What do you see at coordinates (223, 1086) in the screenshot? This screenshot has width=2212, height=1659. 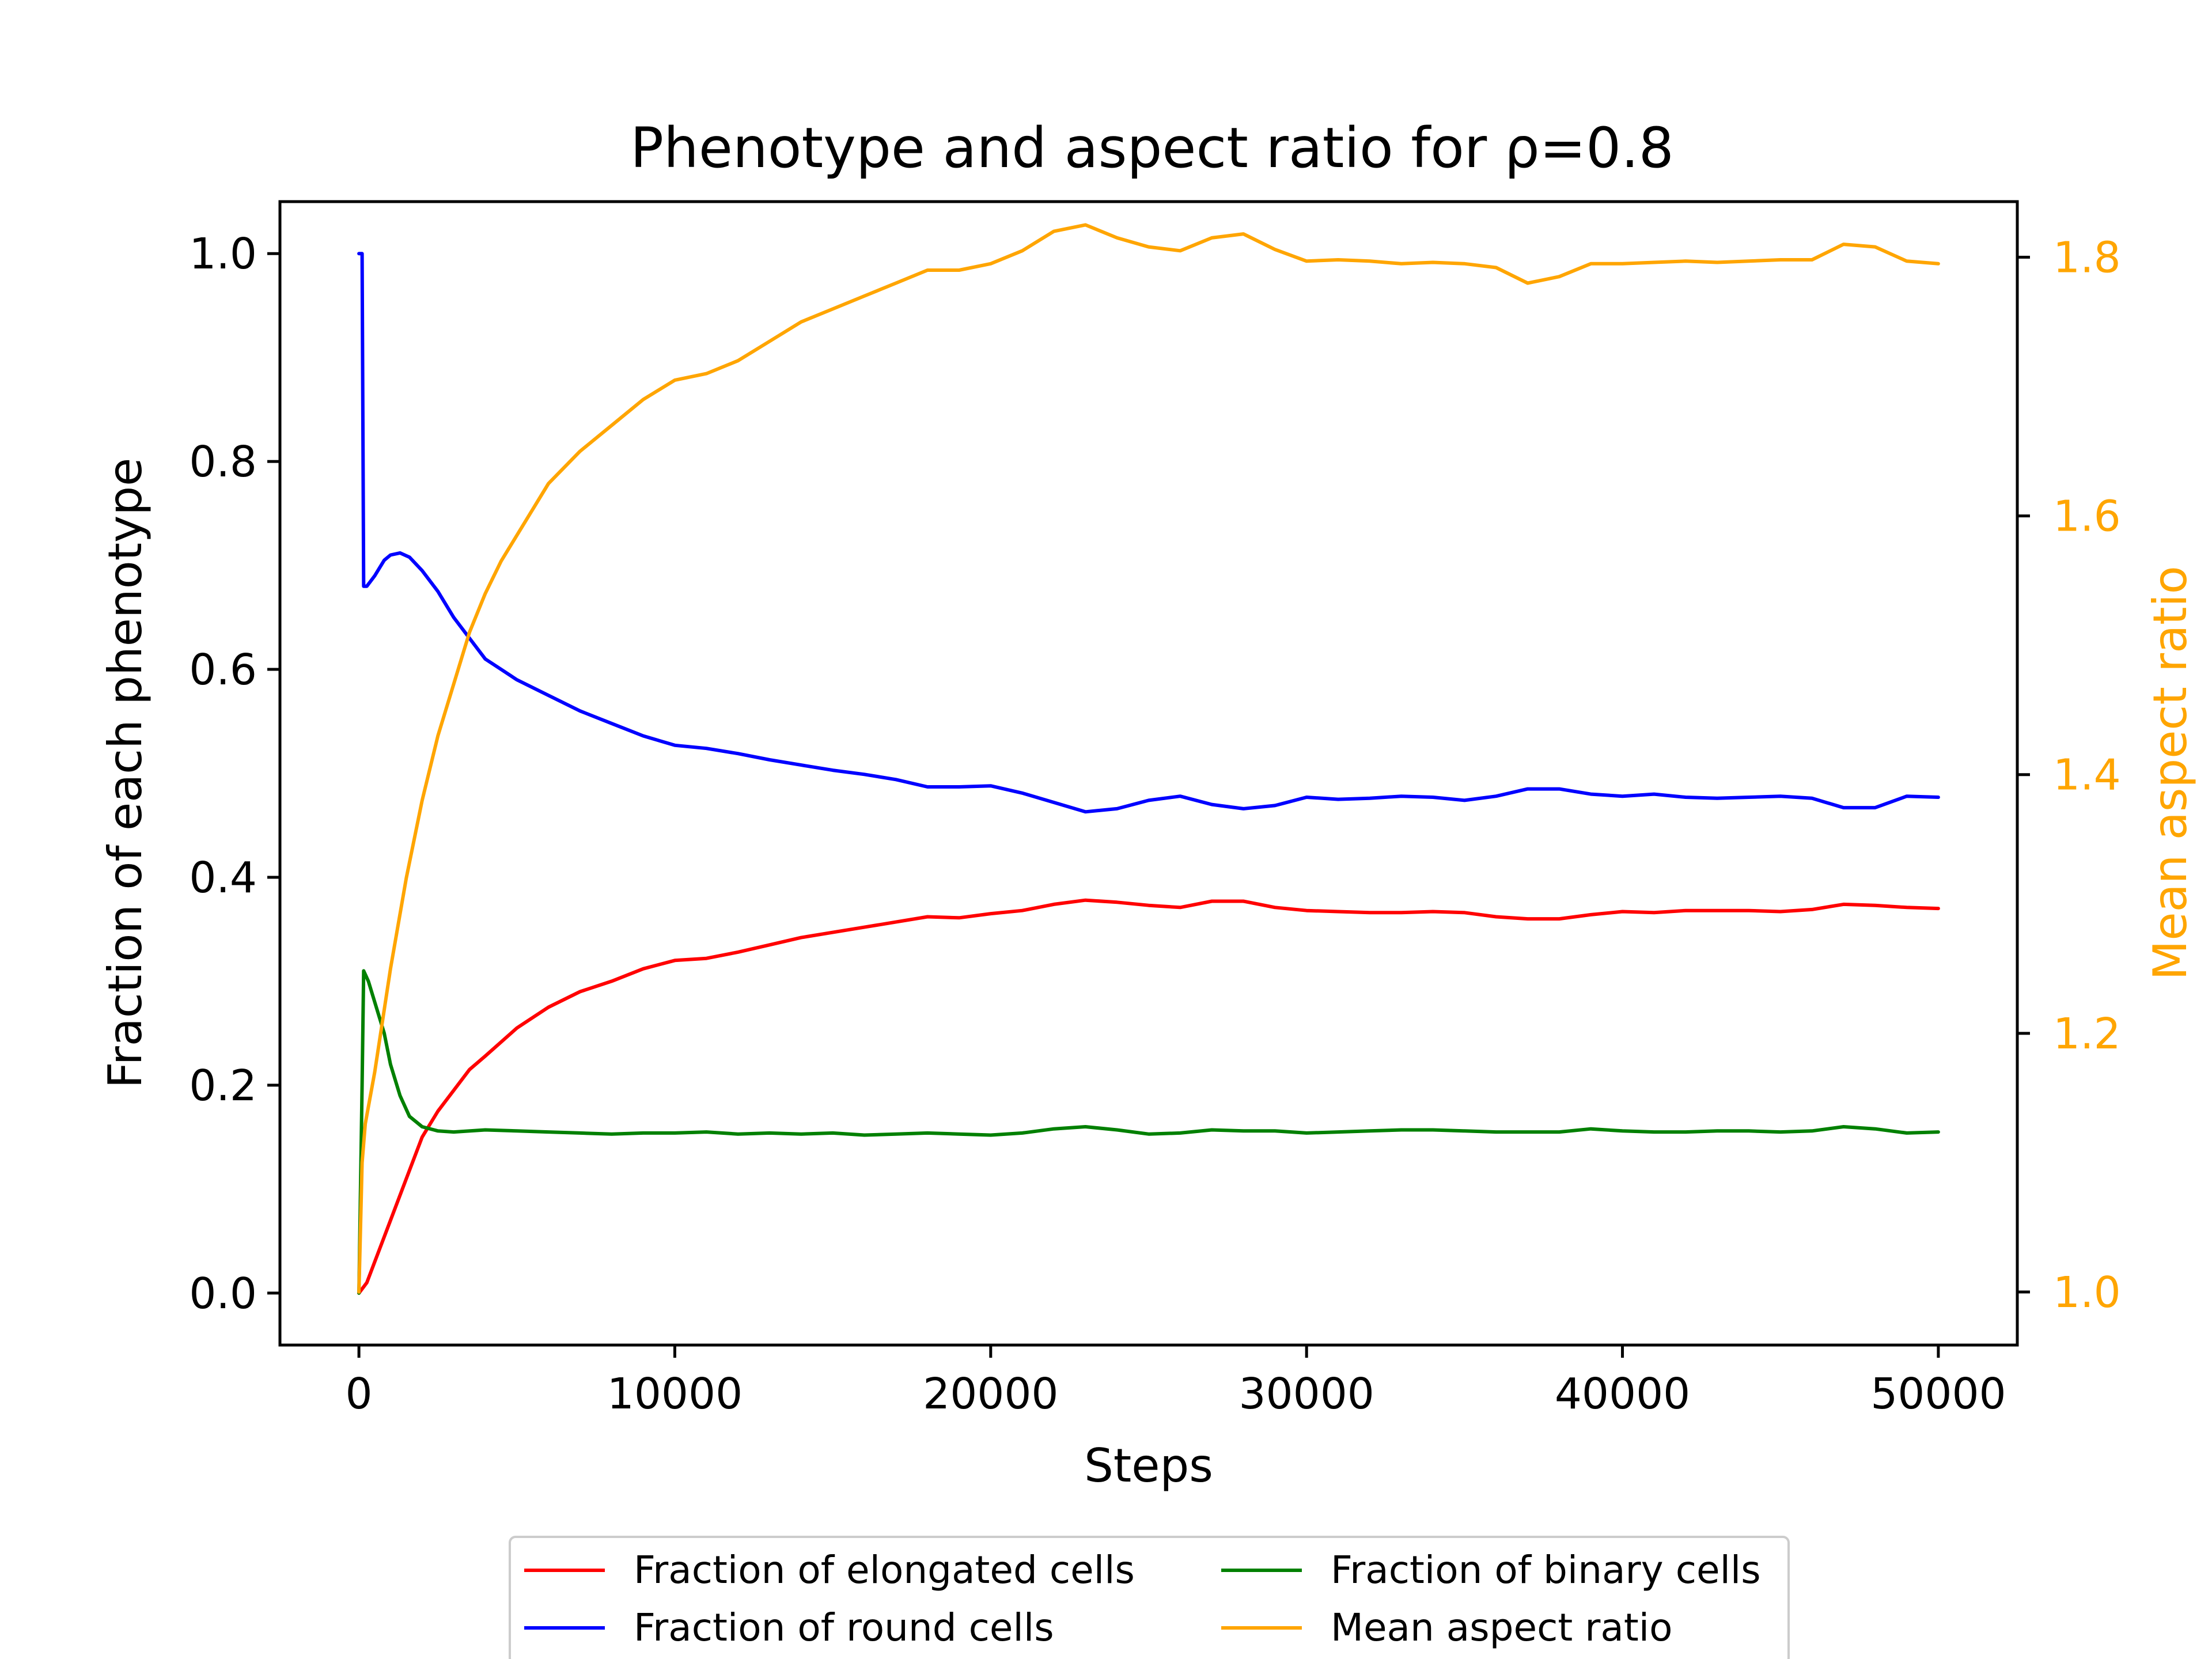 I see `left-y-tick-label: 0.2` at bounding box center [223, 1086].